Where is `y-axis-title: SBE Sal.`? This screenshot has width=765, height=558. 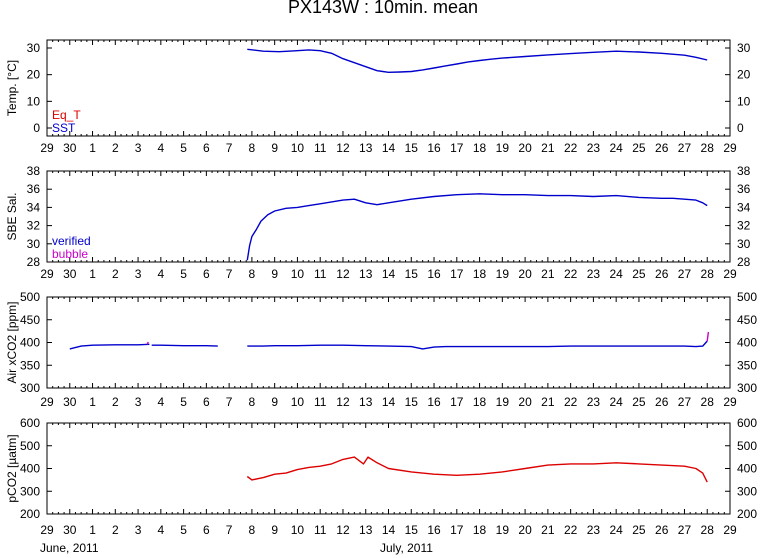
y-axis-title: SBE Sal. is located at coordinates (12, 216).